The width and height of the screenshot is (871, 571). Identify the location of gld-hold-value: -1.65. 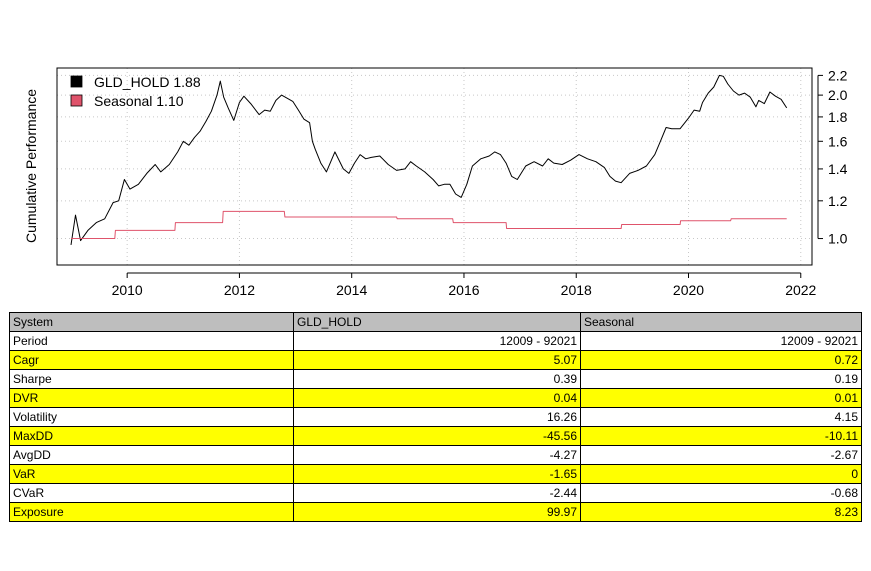
(437, 474).